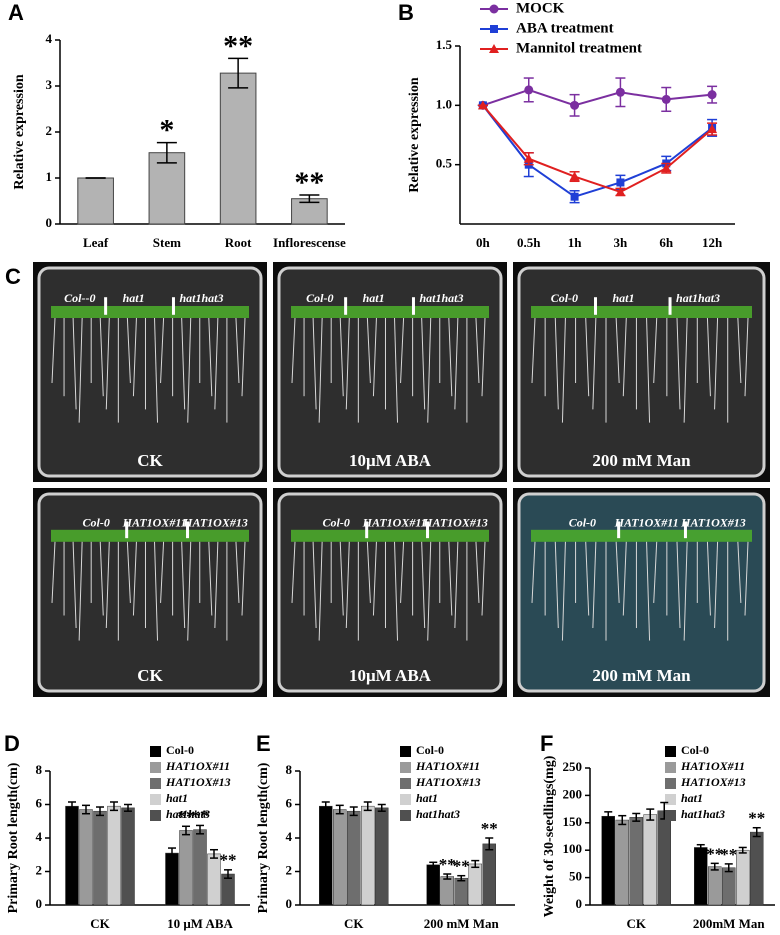 Image resolution: width=780 pixels, height=935 pixels. What do you see at coordinates (16, 12) in the screenshot?
I see `panel-label: A` at bounding box center [16, 12].